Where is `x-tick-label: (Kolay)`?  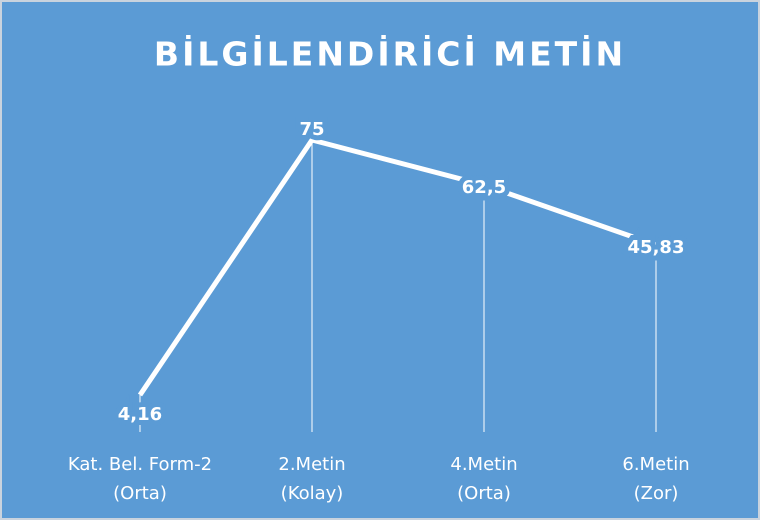 x-tick-label: (Kolay) is located at coordinates (312, 493).